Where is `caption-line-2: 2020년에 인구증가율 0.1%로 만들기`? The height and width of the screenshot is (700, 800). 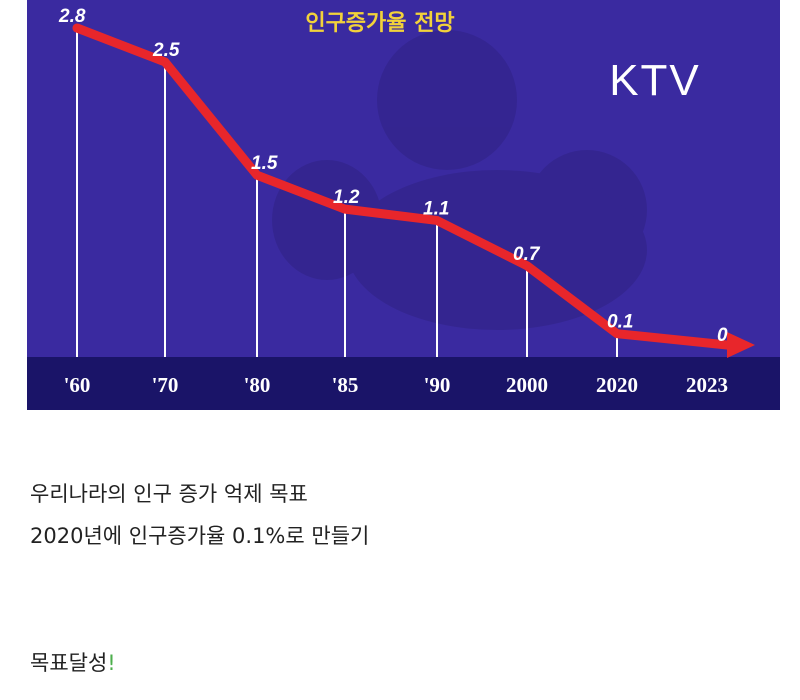
caption-line-2: 2020년에 인구증가율 0.1%로 만들기 is located at coordinates (200, 536).